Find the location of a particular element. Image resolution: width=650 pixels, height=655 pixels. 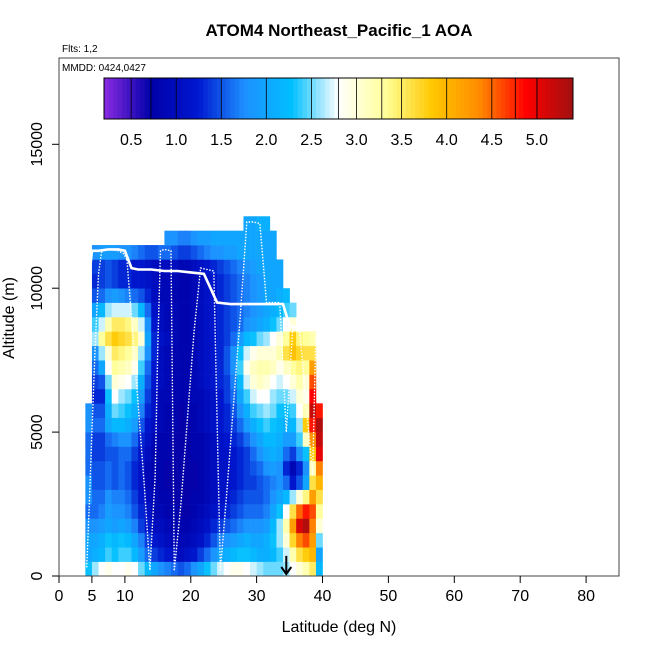

y-axis-label: Altitude (m) is located at coordinates (9, 318).